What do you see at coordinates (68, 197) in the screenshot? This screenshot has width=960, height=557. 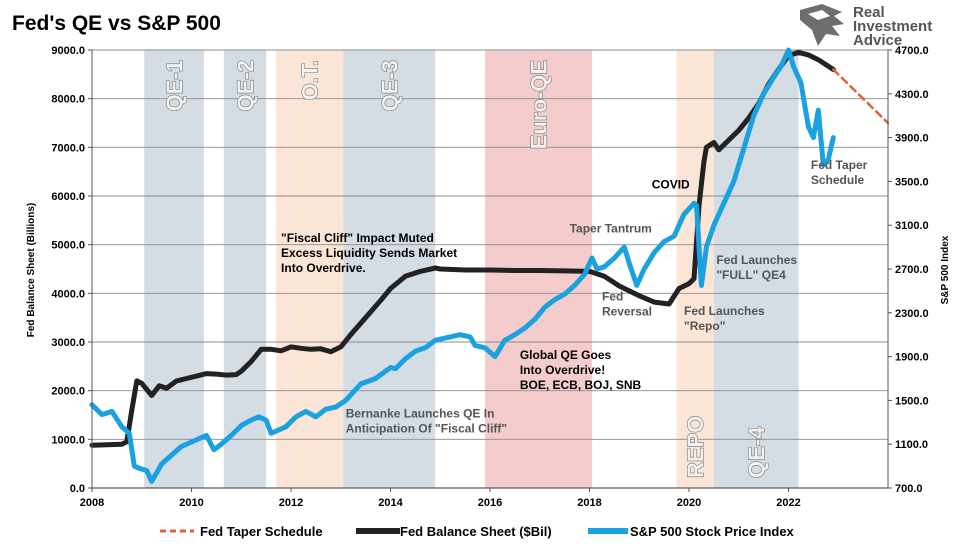 I see `y-left-tick-label-6: 6000.0` at bounding box center [68, 197].